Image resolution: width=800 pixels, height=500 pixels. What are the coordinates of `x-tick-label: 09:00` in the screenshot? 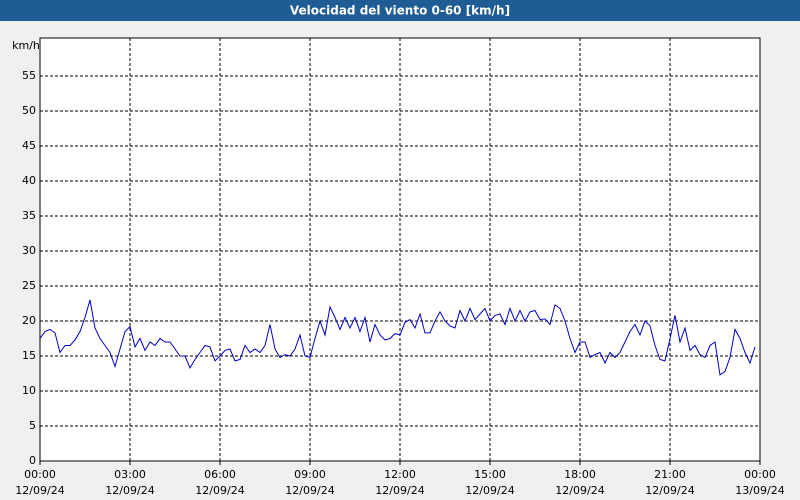 It's located at (310, 474).